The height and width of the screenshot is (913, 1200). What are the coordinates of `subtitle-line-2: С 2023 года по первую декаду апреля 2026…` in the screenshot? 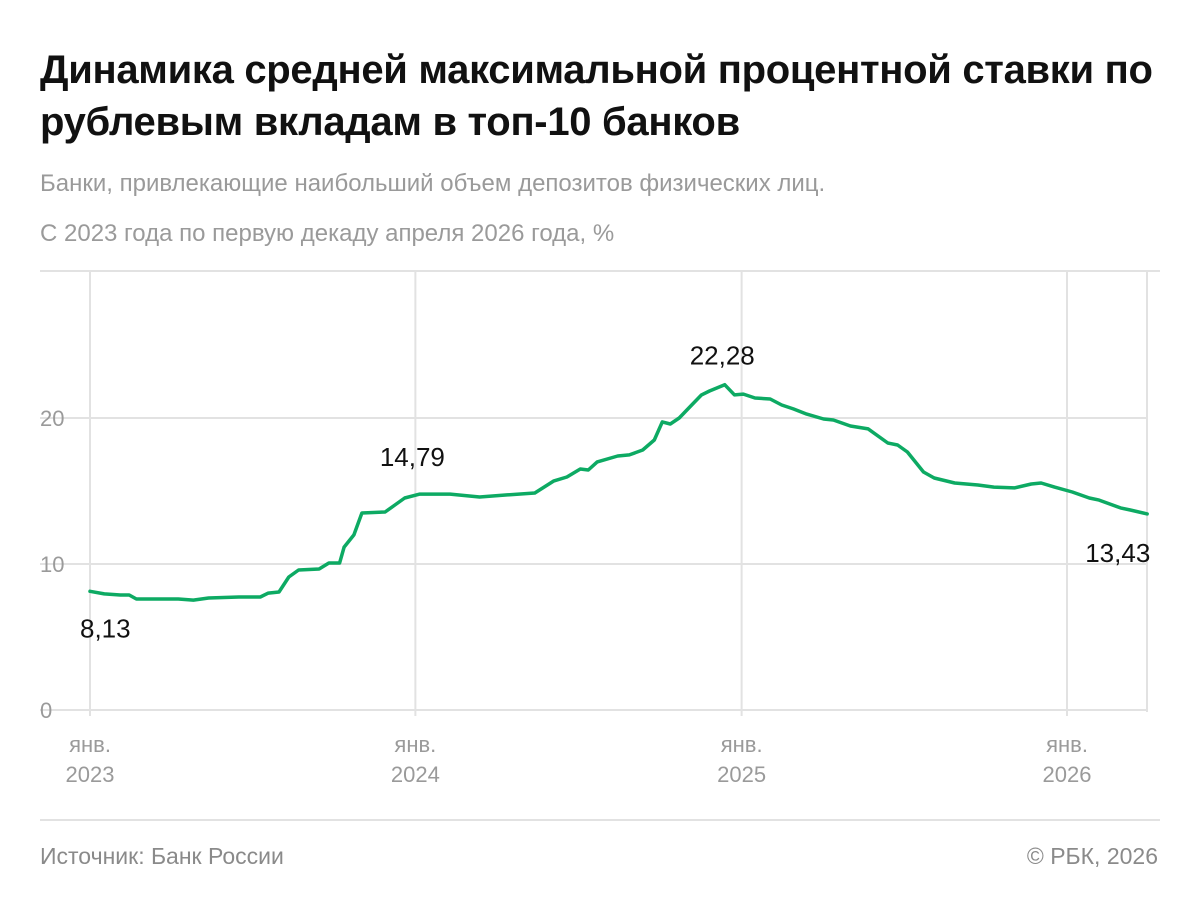 It's located at (327, 233).